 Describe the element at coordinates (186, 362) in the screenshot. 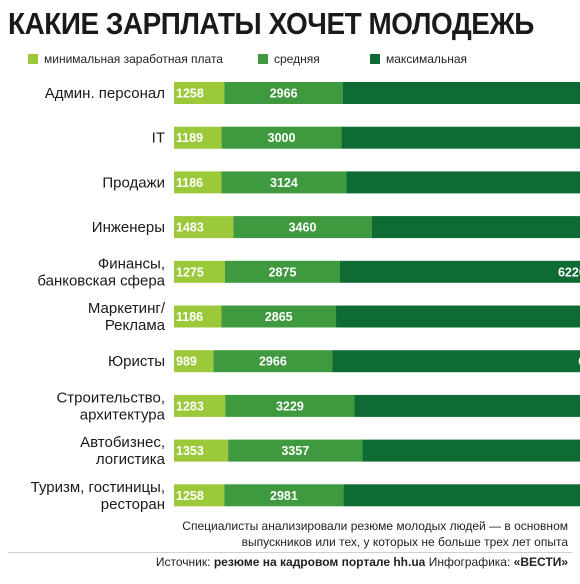

I see `value-label-min: 989` at that location.